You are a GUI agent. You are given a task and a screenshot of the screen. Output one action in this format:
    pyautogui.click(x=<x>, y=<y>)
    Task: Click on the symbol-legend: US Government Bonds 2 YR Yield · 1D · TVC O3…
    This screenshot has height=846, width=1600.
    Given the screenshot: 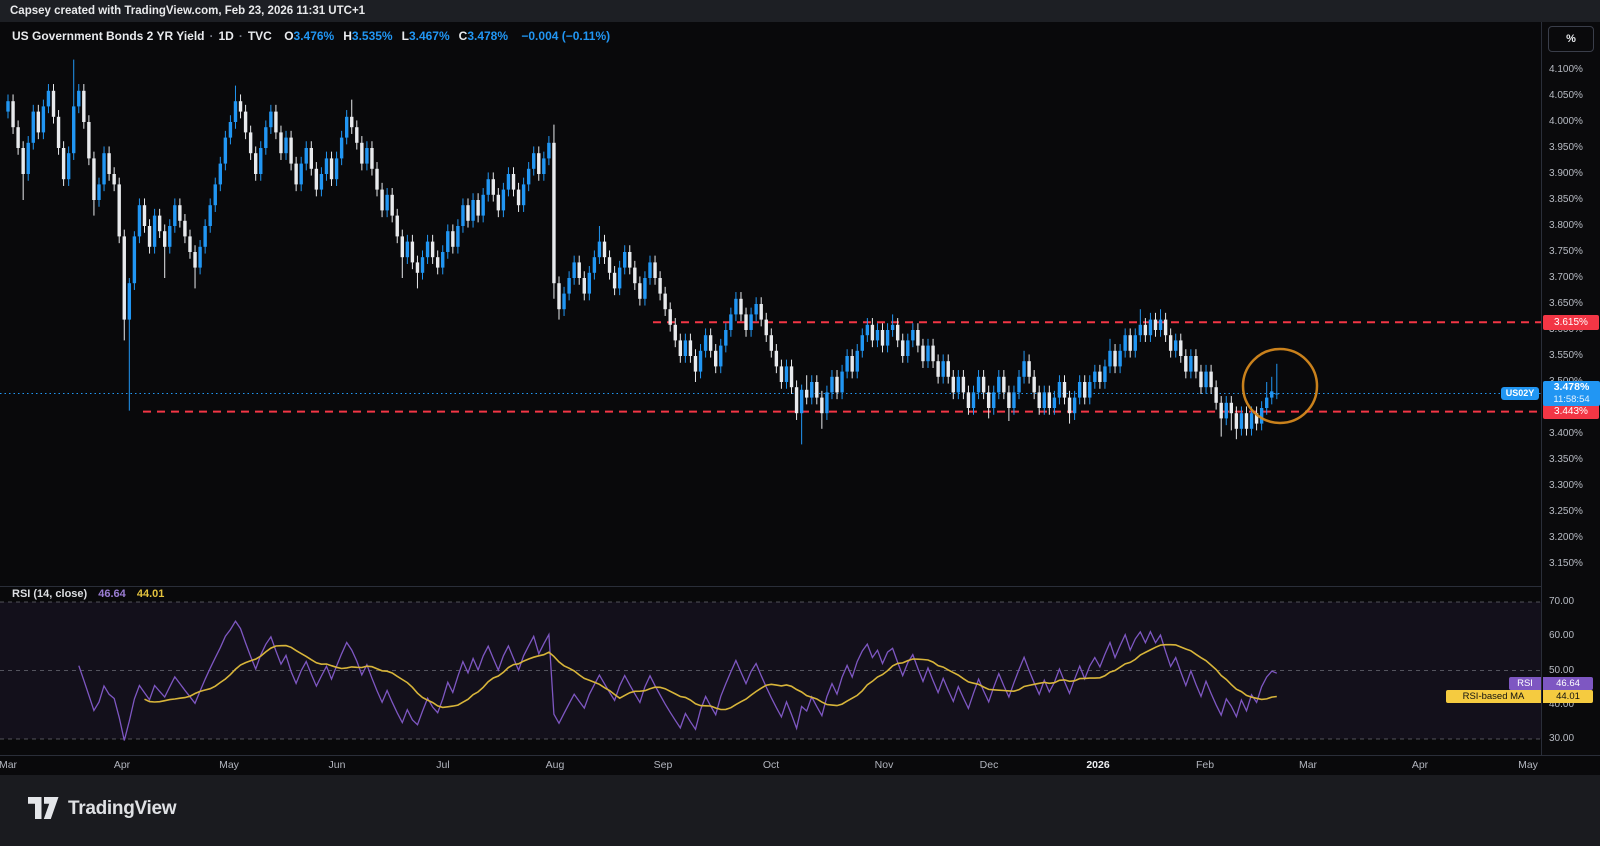 What is the action you would take?
    pyautogui.click(x=311, y=36)
    